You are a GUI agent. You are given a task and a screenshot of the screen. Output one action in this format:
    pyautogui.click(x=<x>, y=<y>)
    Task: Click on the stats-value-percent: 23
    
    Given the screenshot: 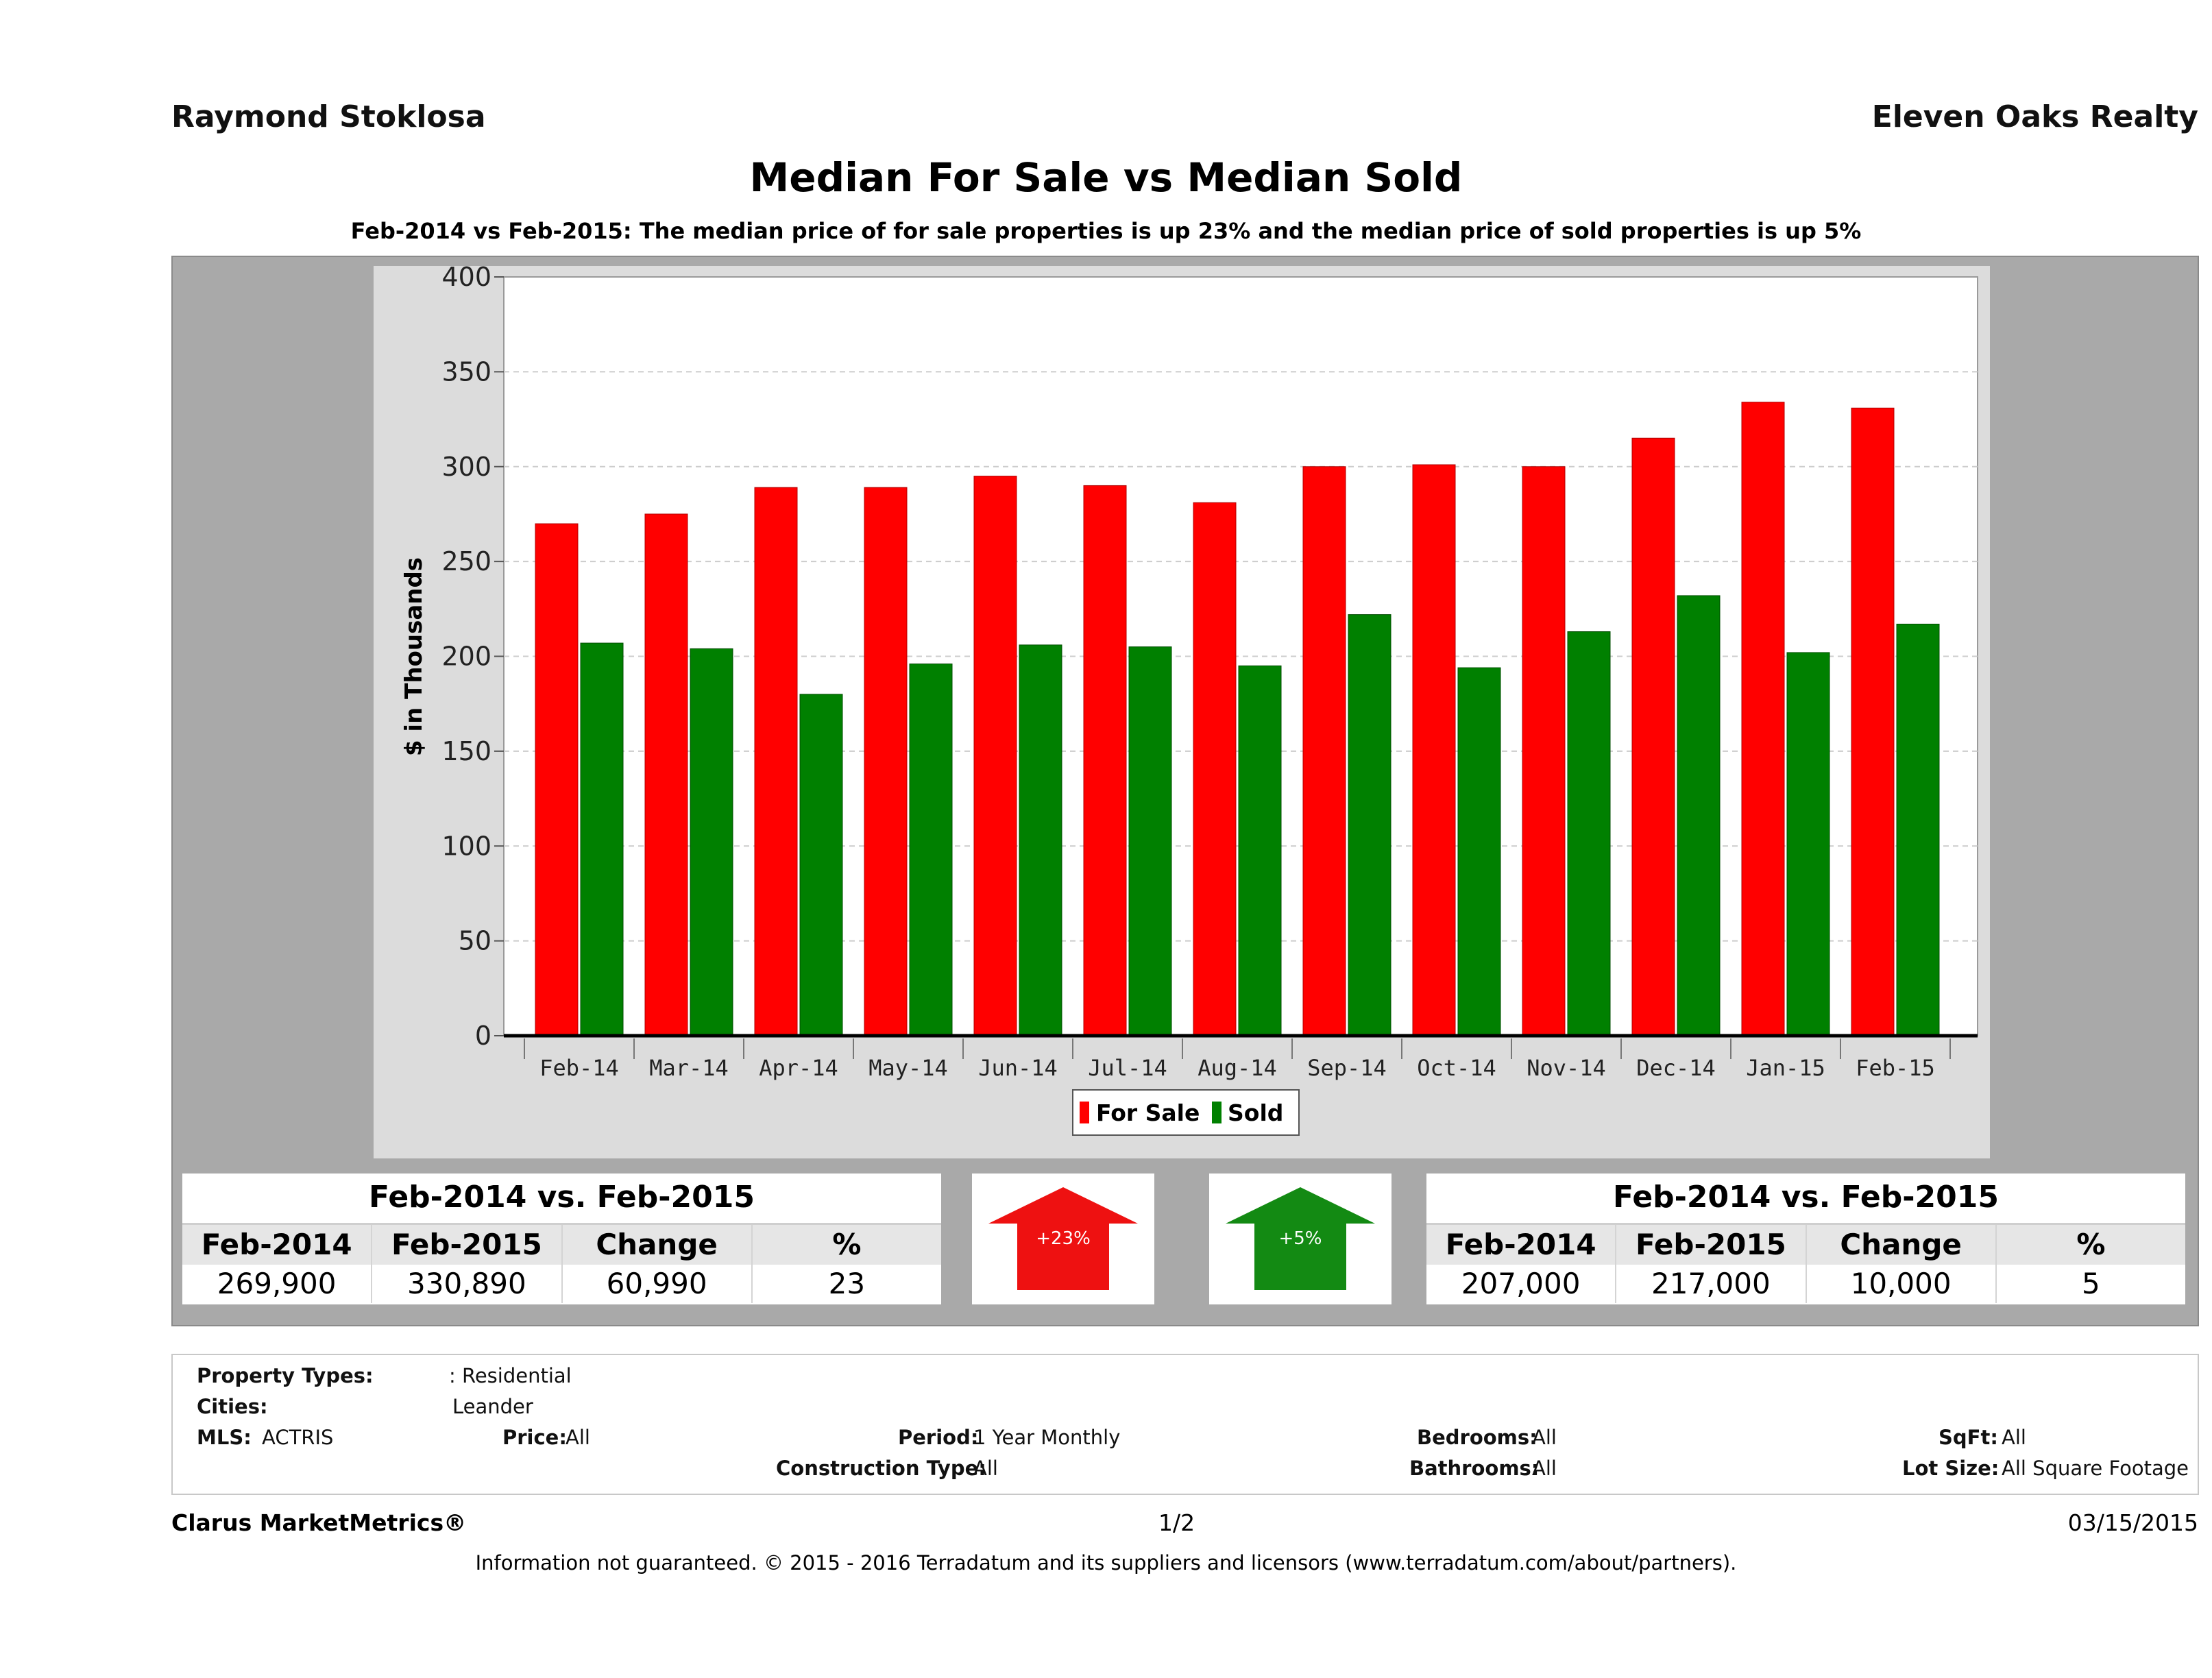 What is the action you would take?
    pyautogui.click(x=847, y=1283)
    